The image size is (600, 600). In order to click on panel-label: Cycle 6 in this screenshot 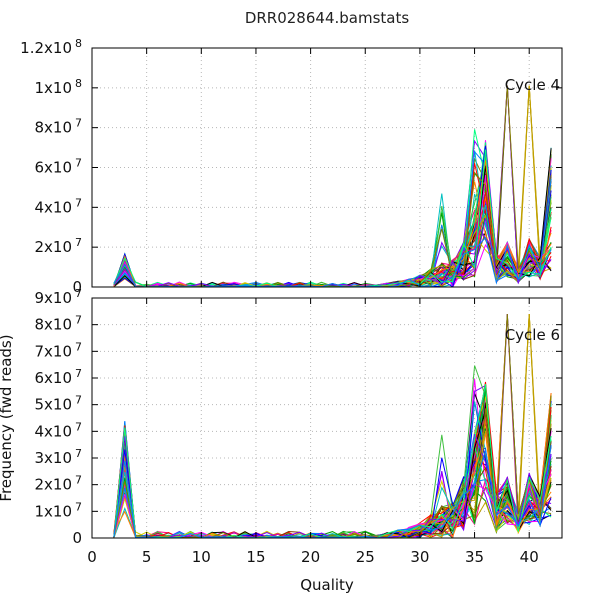, I will do `click(532, 335)`.